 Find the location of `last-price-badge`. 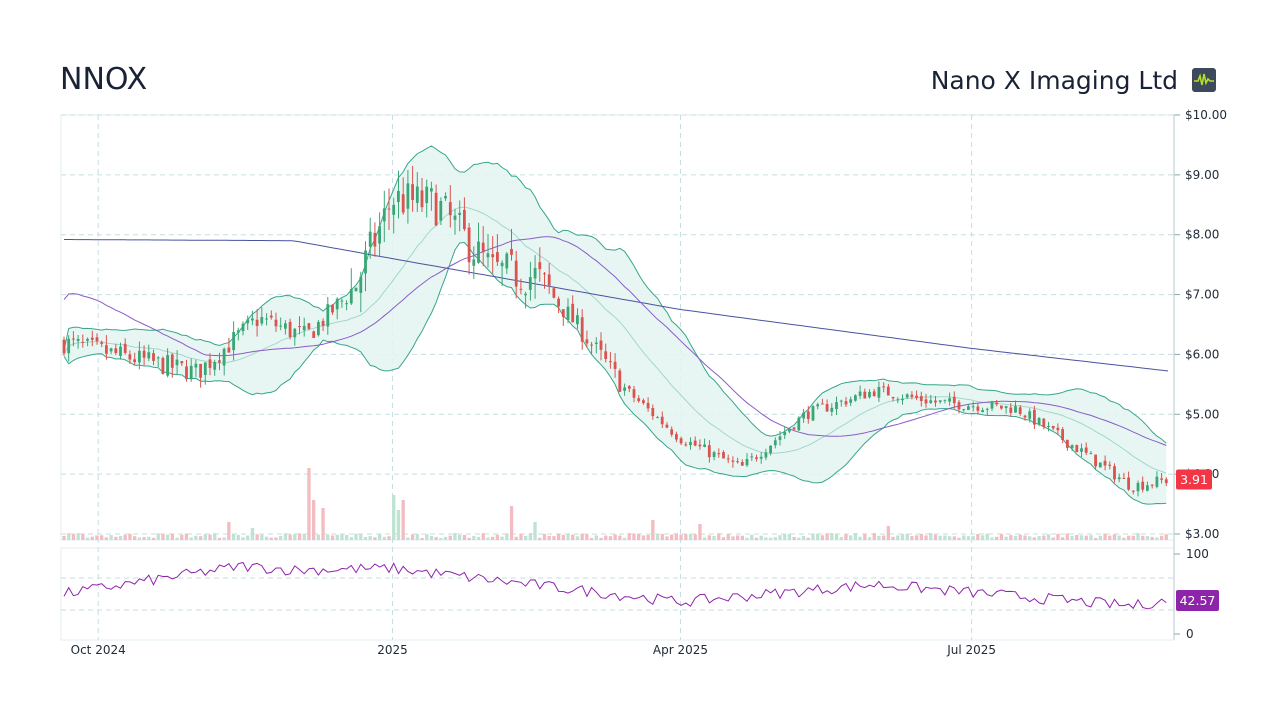

last-price-badge is located at coordinates (1194, 479).